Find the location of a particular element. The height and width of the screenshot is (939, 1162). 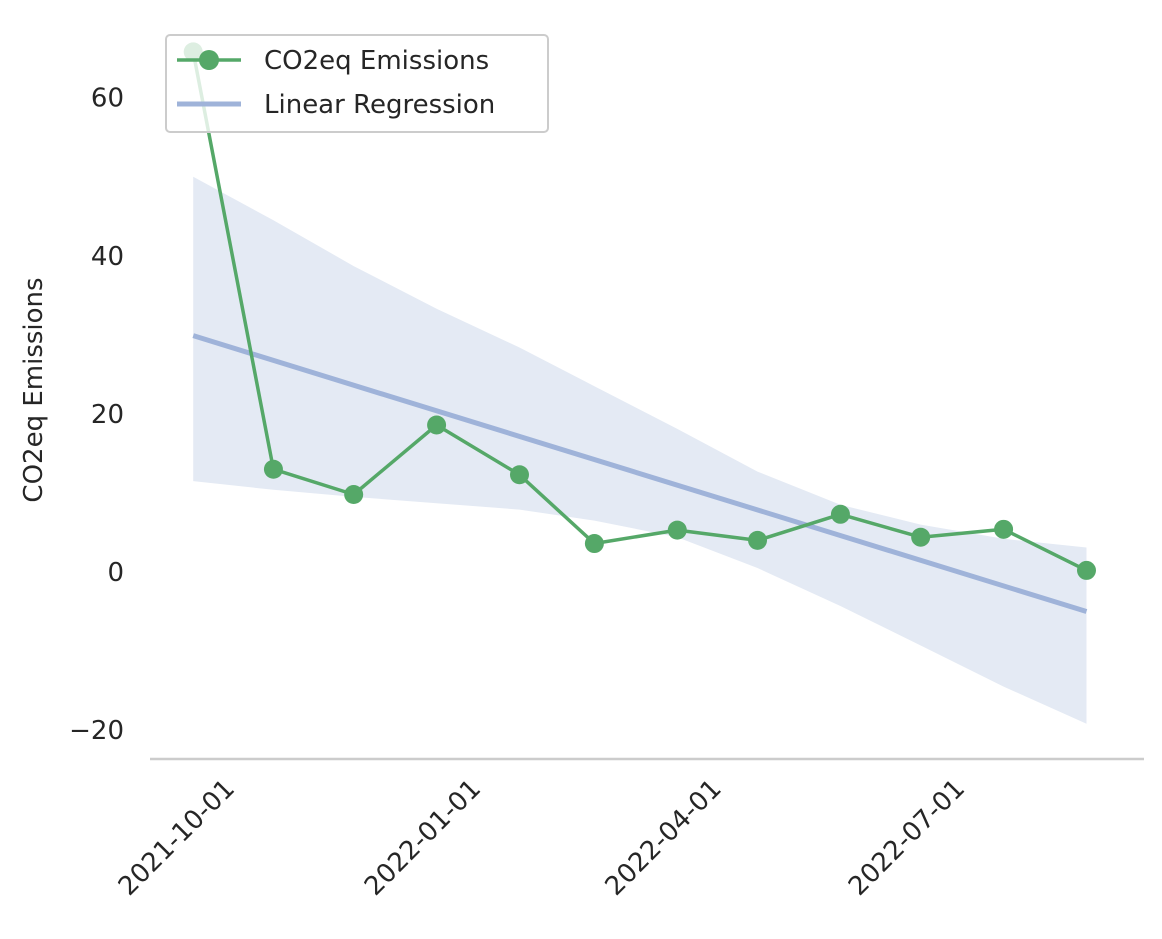

x-tick-label: 2022-04-01 is located at coordinates (664, 838).